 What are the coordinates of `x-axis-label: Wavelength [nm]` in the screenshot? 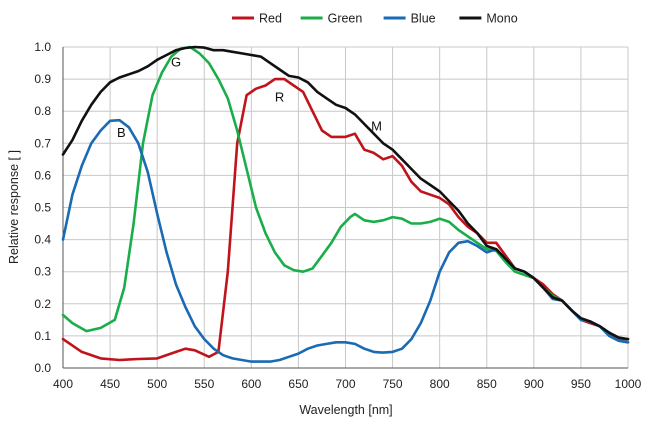 It's located at (345, 410).